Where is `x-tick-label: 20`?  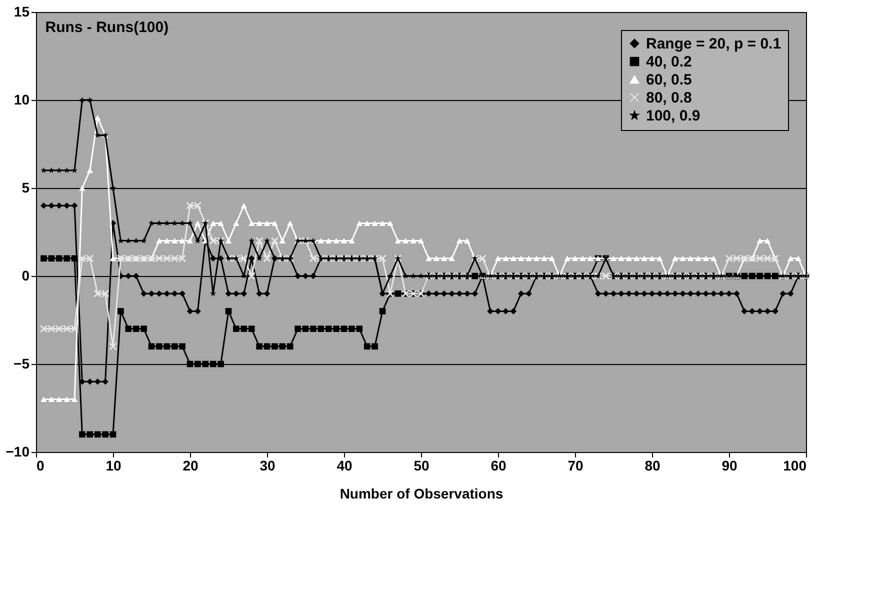 x-tick-label: 20 is located at coordinates (190, 466).